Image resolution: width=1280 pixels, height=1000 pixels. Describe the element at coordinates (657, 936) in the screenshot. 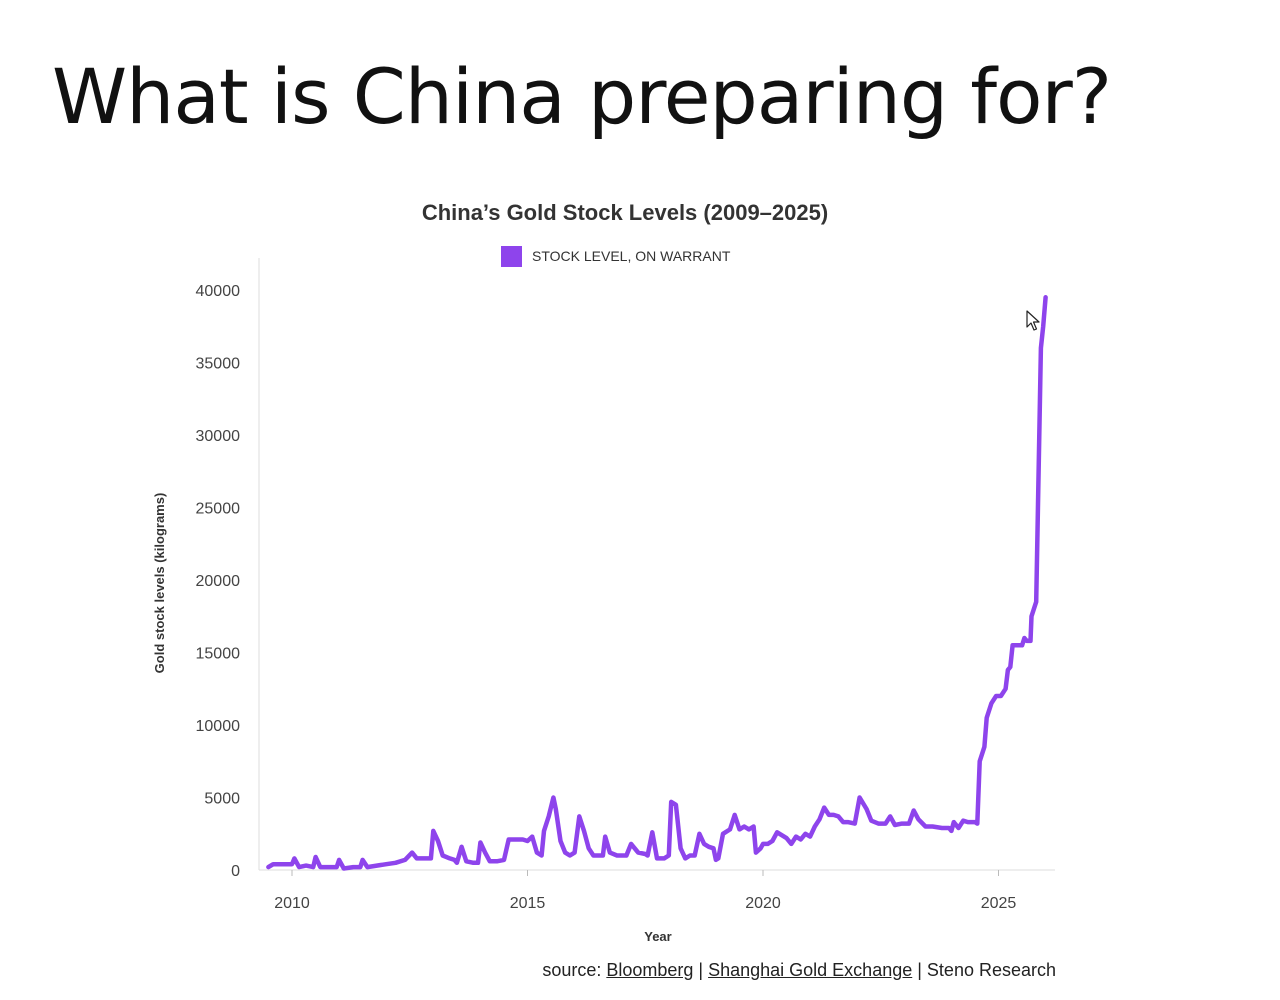

I see `x-axis-label: Year` at that location.